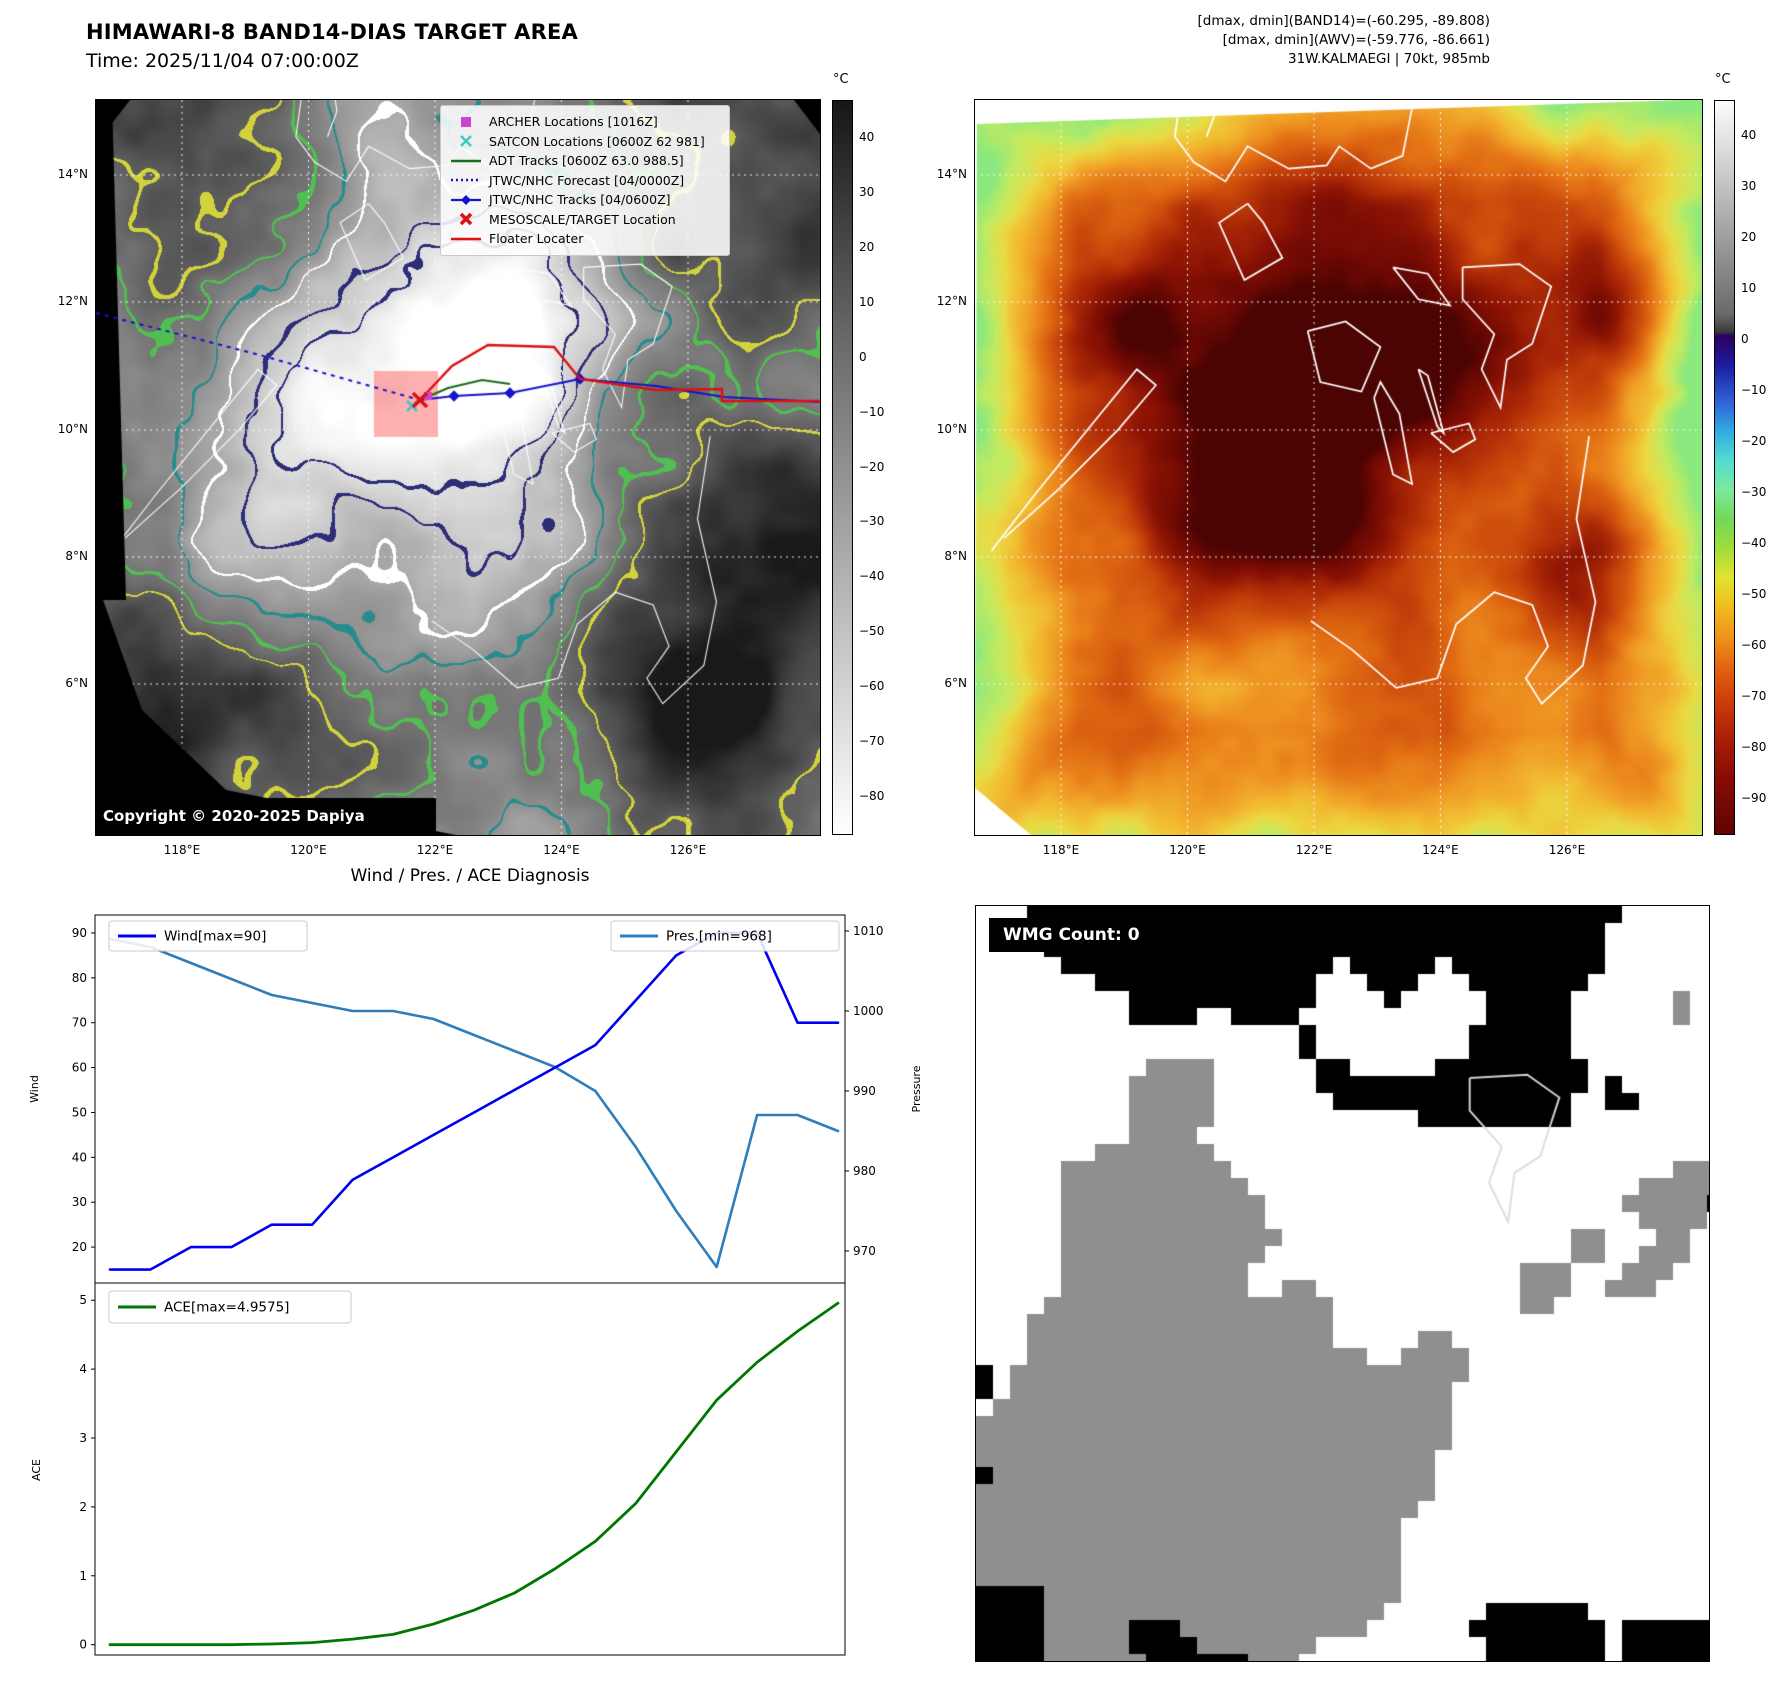  I want to click on pressure-tick-label: 1000, so click(868, 1011).